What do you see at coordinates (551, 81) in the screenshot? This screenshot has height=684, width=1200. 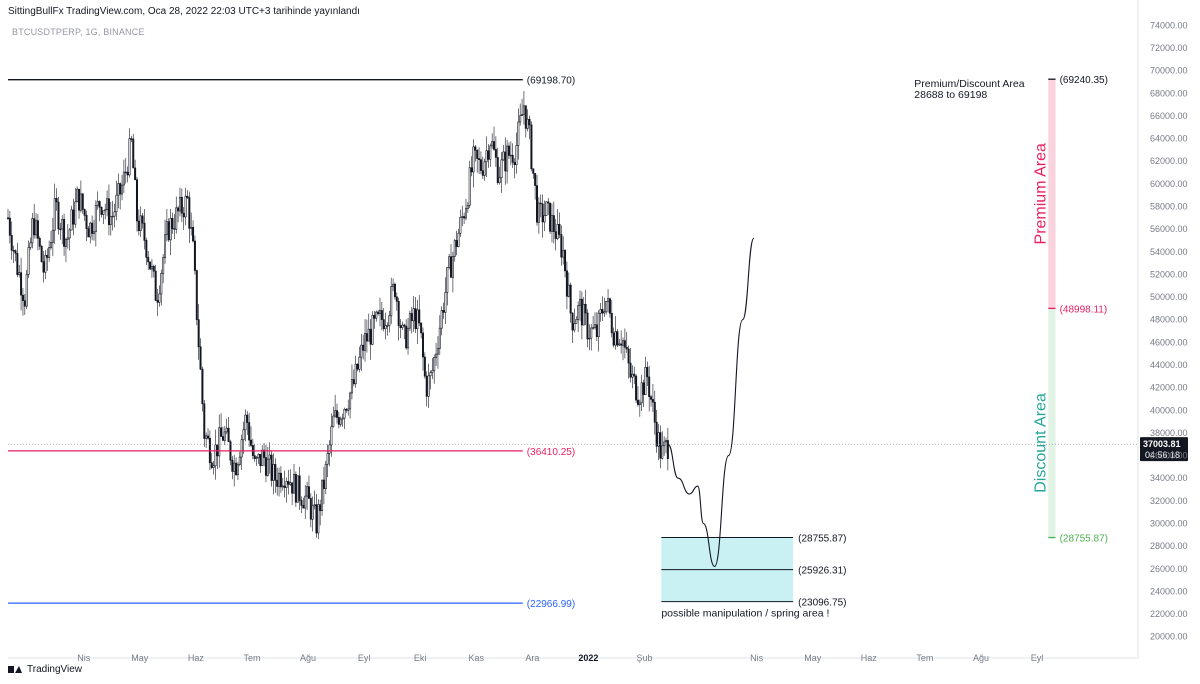 I see `top-level-label: (69198.70)` at bounding box center [551, 81].